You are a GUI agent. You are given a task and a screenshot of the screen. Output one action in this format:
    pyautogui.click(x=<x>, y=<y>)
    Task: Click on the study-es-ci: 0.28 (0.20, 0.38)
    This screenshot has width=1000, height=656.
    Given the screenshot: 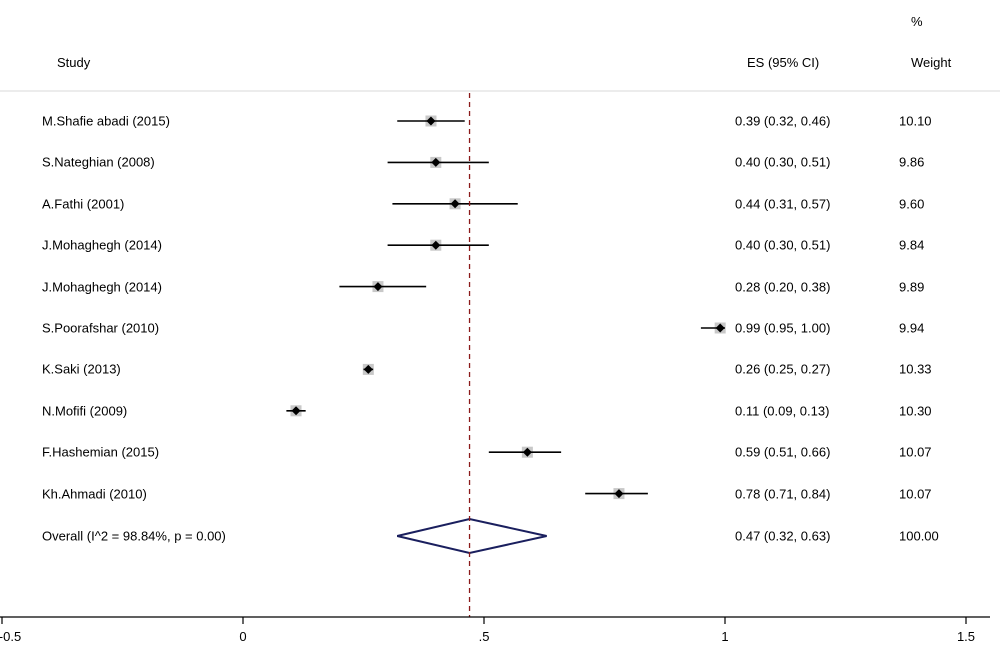 What is the action you would take?
    pyautogui.click(x=783, y=287)
    